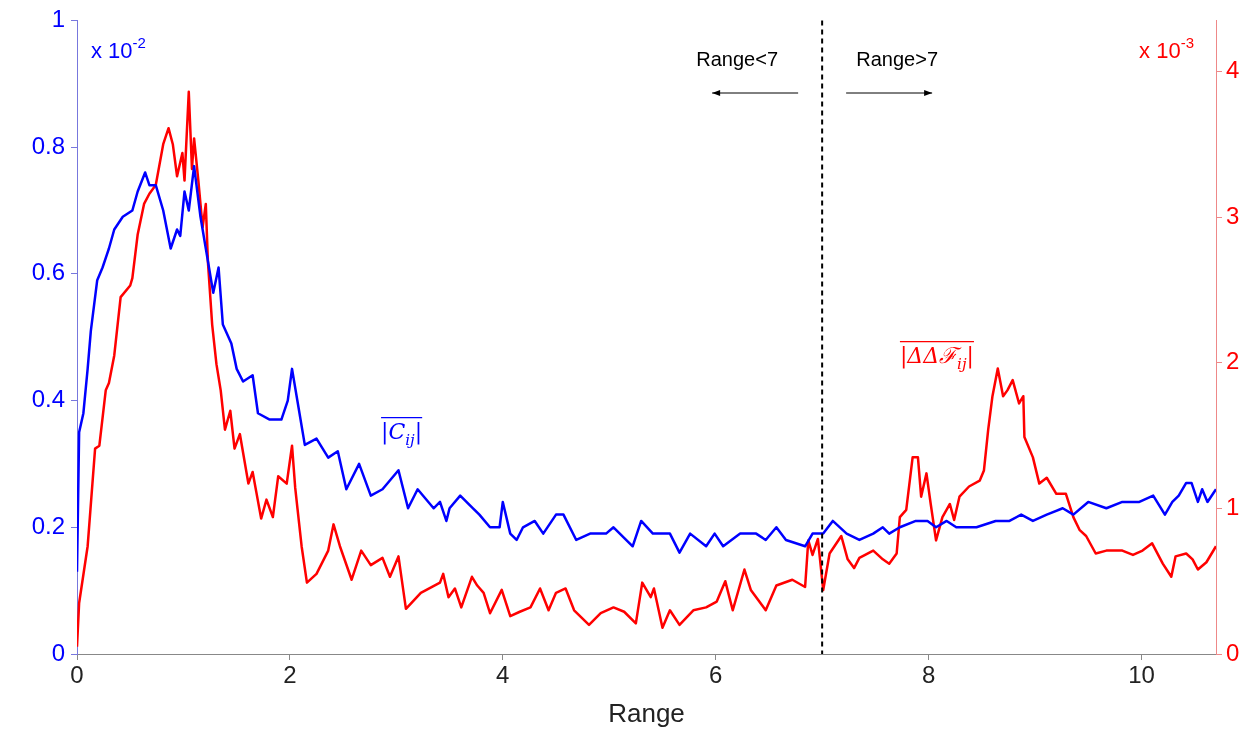 The image size is (1254, 730). Describe the element at coordinates (897, 59) in the screenshot. I see `annotation: Range>7` at that location.